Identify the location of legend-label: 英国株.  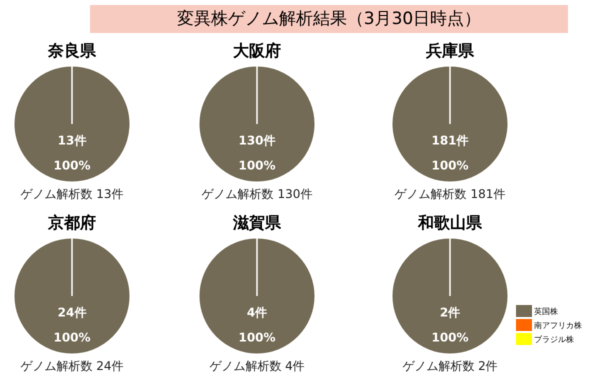
(546, 312).